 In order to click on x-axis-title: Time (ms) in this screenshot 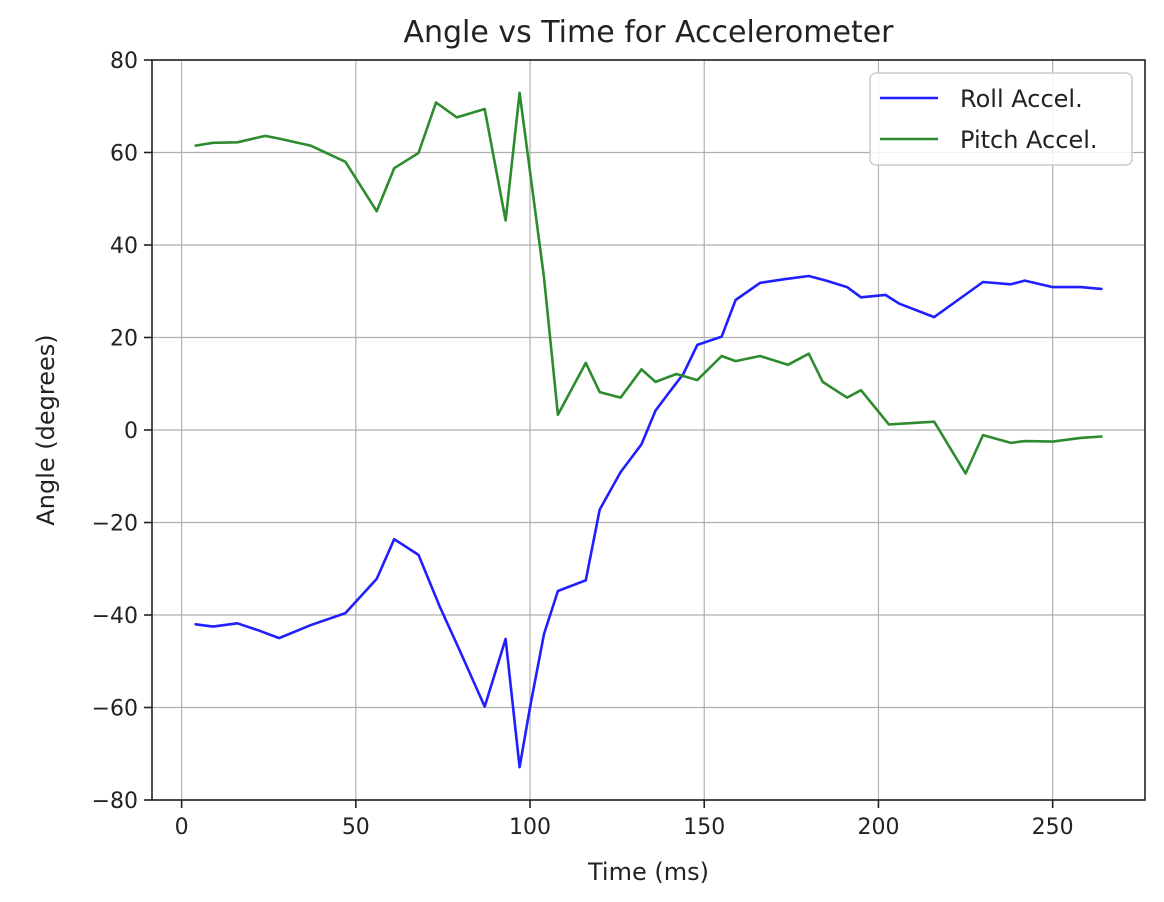, I will do `click(648, 872)`.